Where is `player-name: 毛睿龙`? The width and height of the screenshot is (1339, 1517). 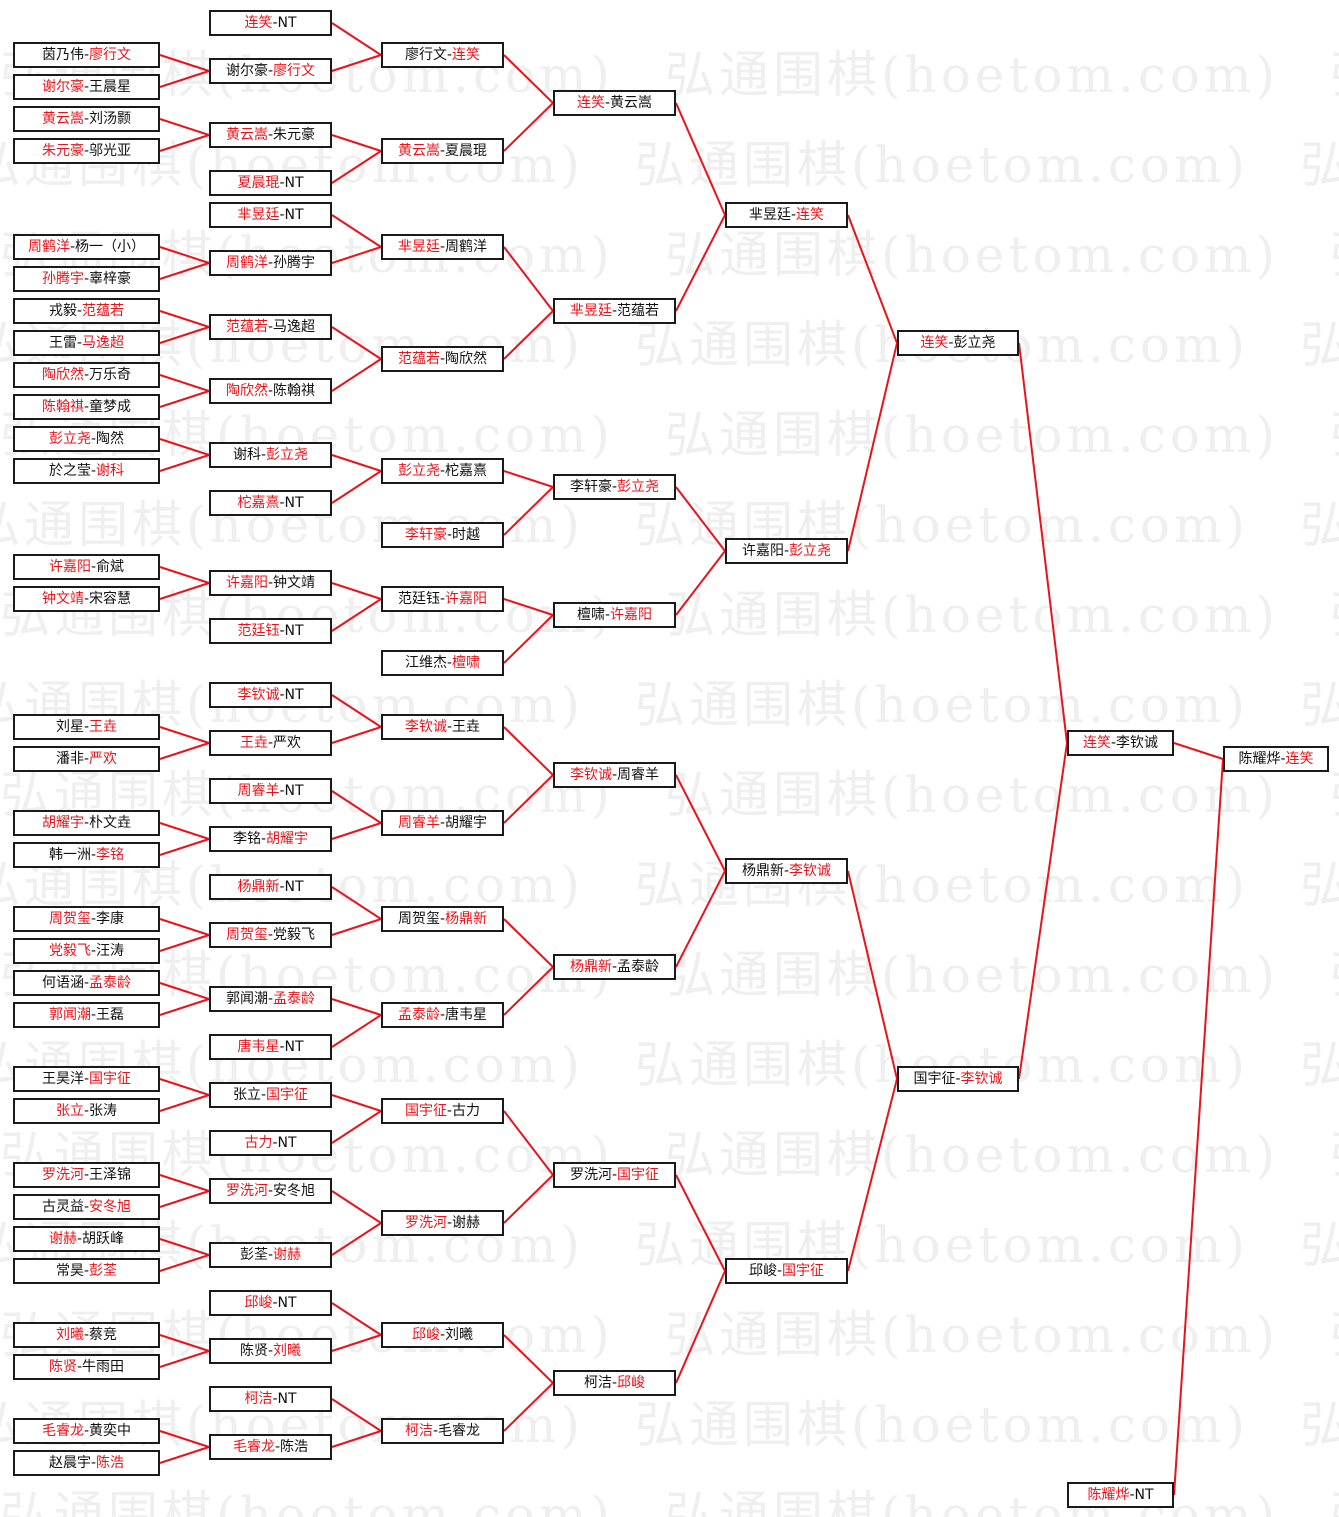 player-name: 毛睿龙 is located at coordinates (459, 1431).